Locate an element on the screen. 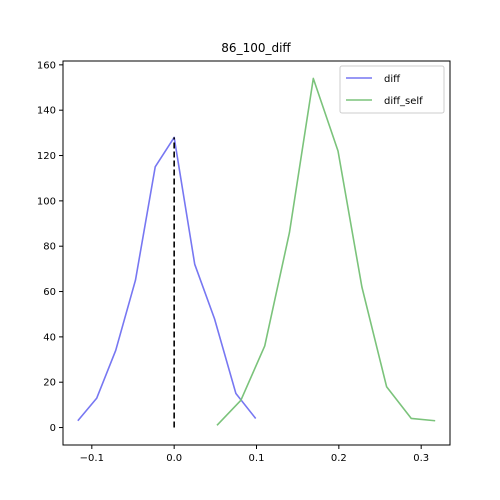  y-tick-label: 140 is located at coordinates (46, 111).